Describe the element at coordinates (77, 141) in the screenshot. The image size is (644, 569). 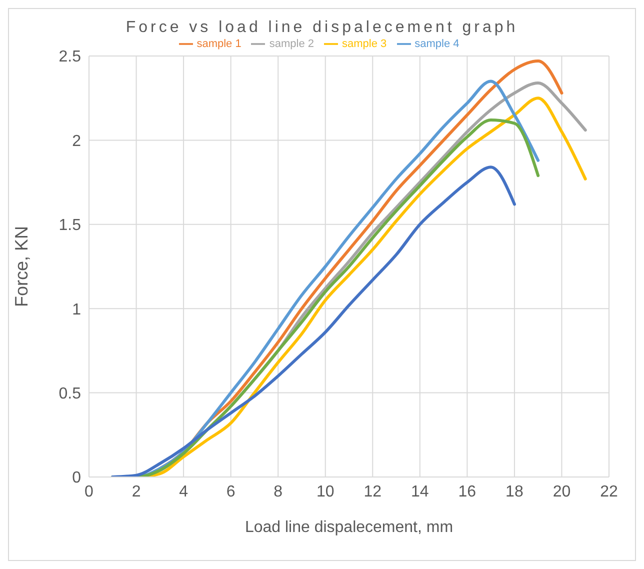
I see `y-tick-label: 2` at that location.